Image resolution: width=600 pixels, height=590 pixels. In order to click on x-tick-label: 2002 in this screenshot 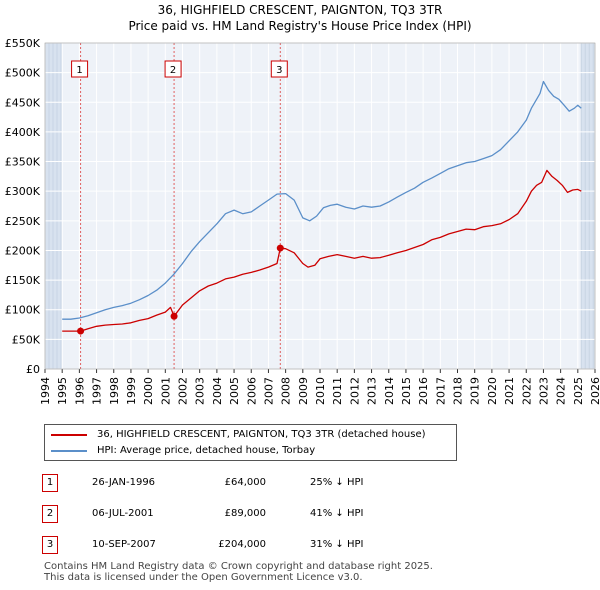, I will do `click(183, 391)`.